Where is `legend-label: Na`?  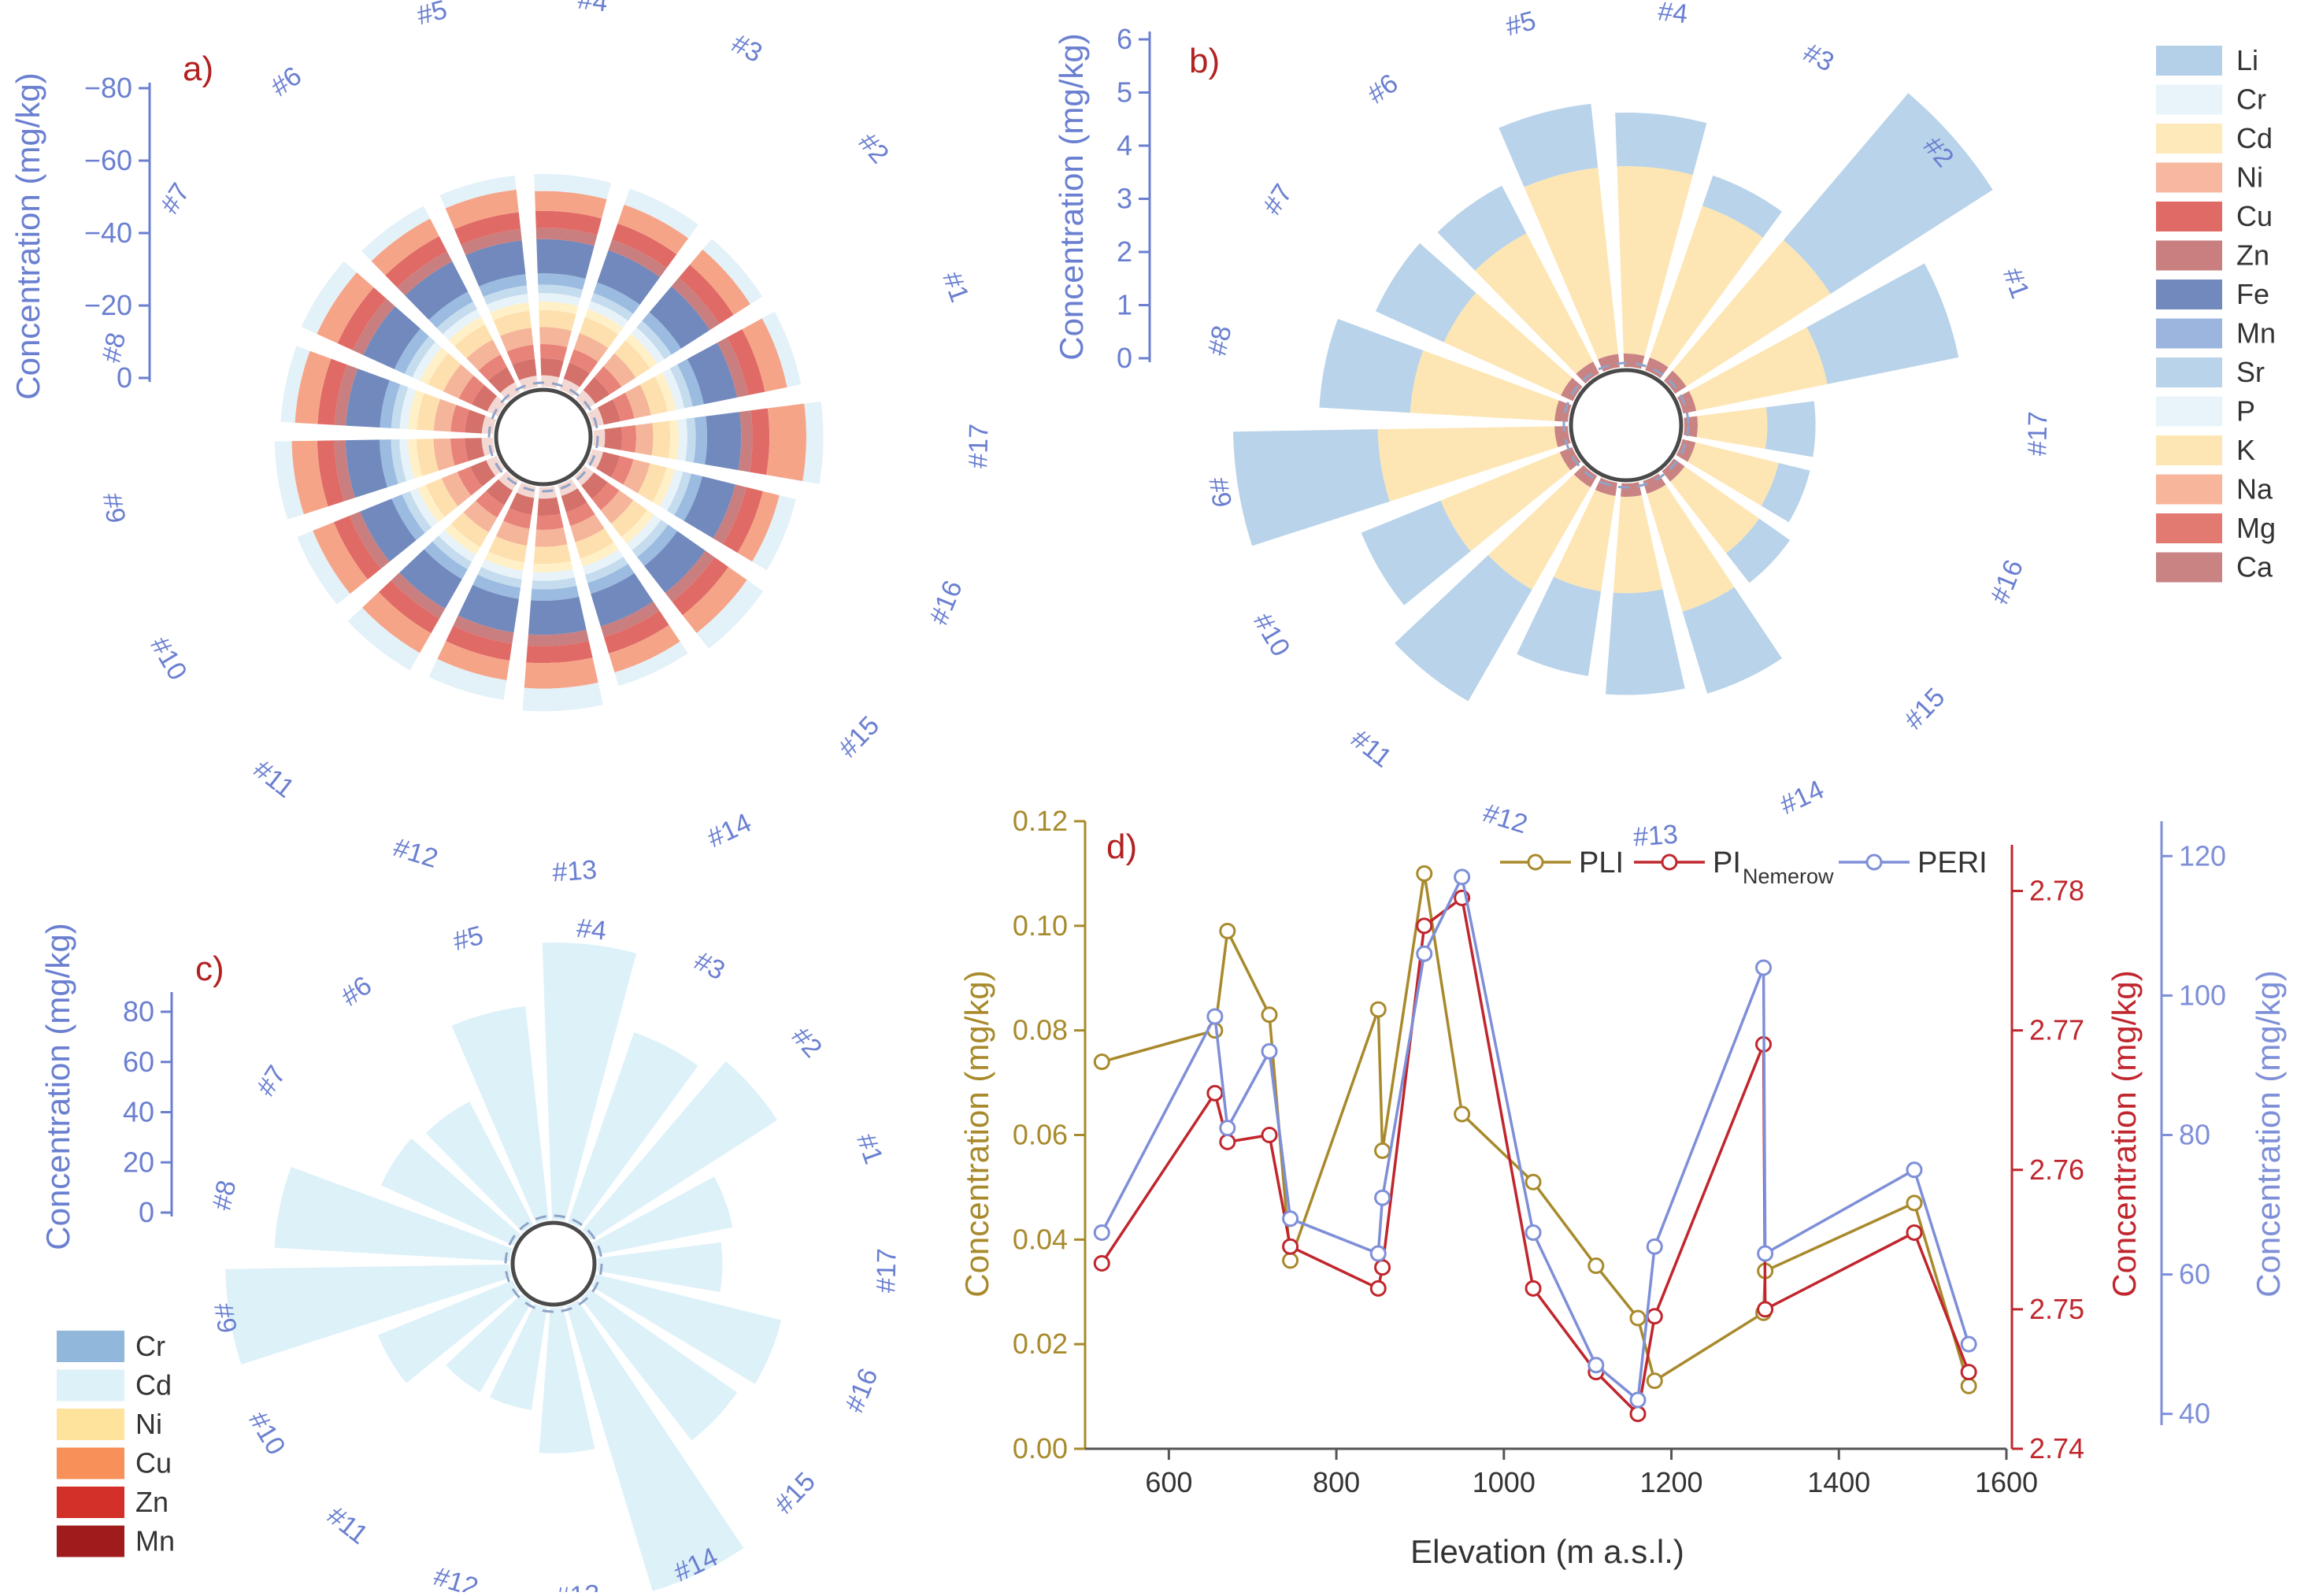 legend-label: Na is located at coordinates (2254, 489).